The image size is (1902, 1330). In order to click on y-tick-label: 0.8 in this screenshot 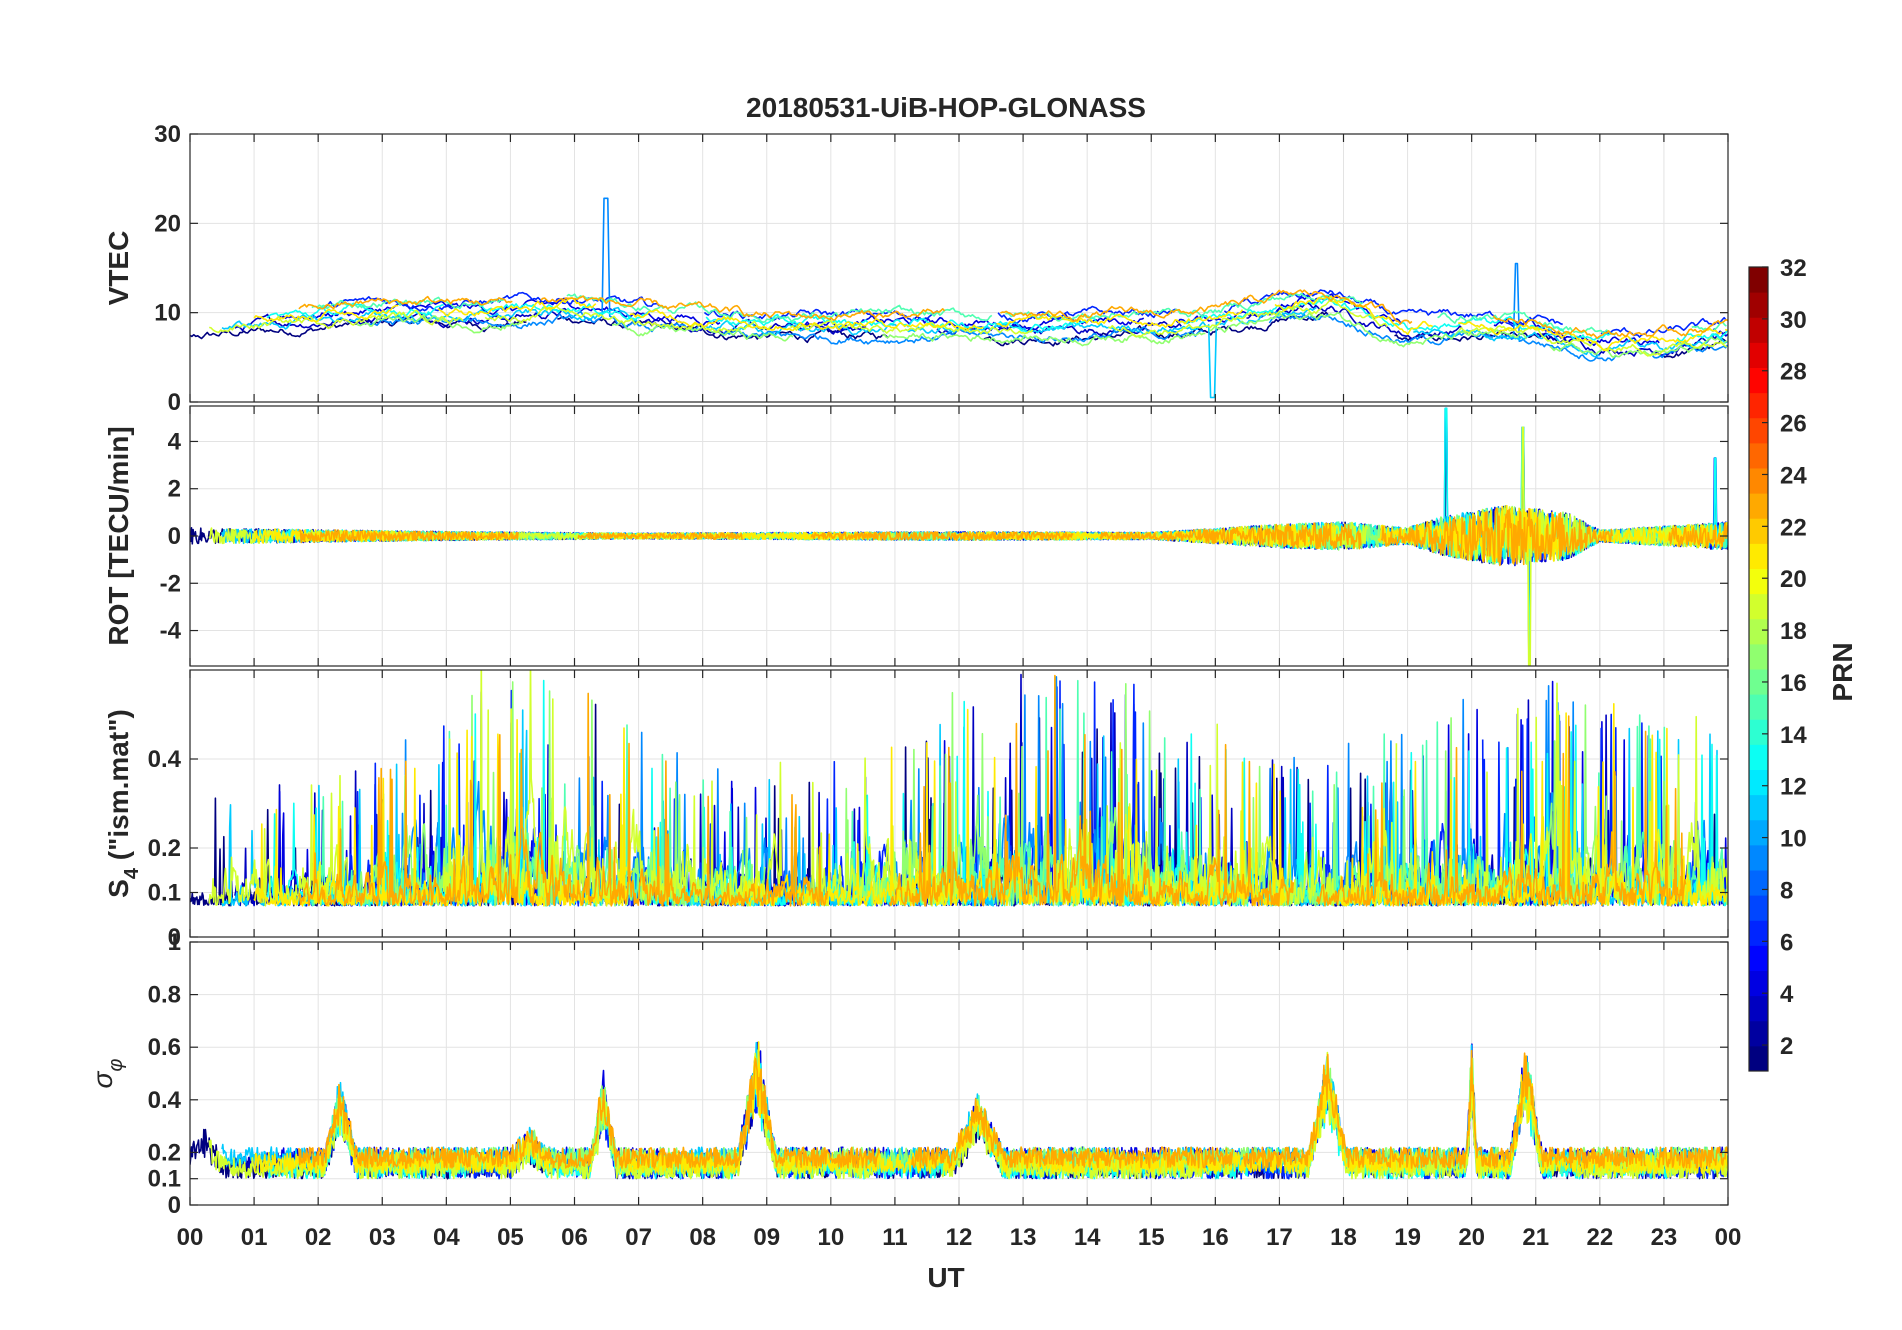, I will do `click(164, 995)`.